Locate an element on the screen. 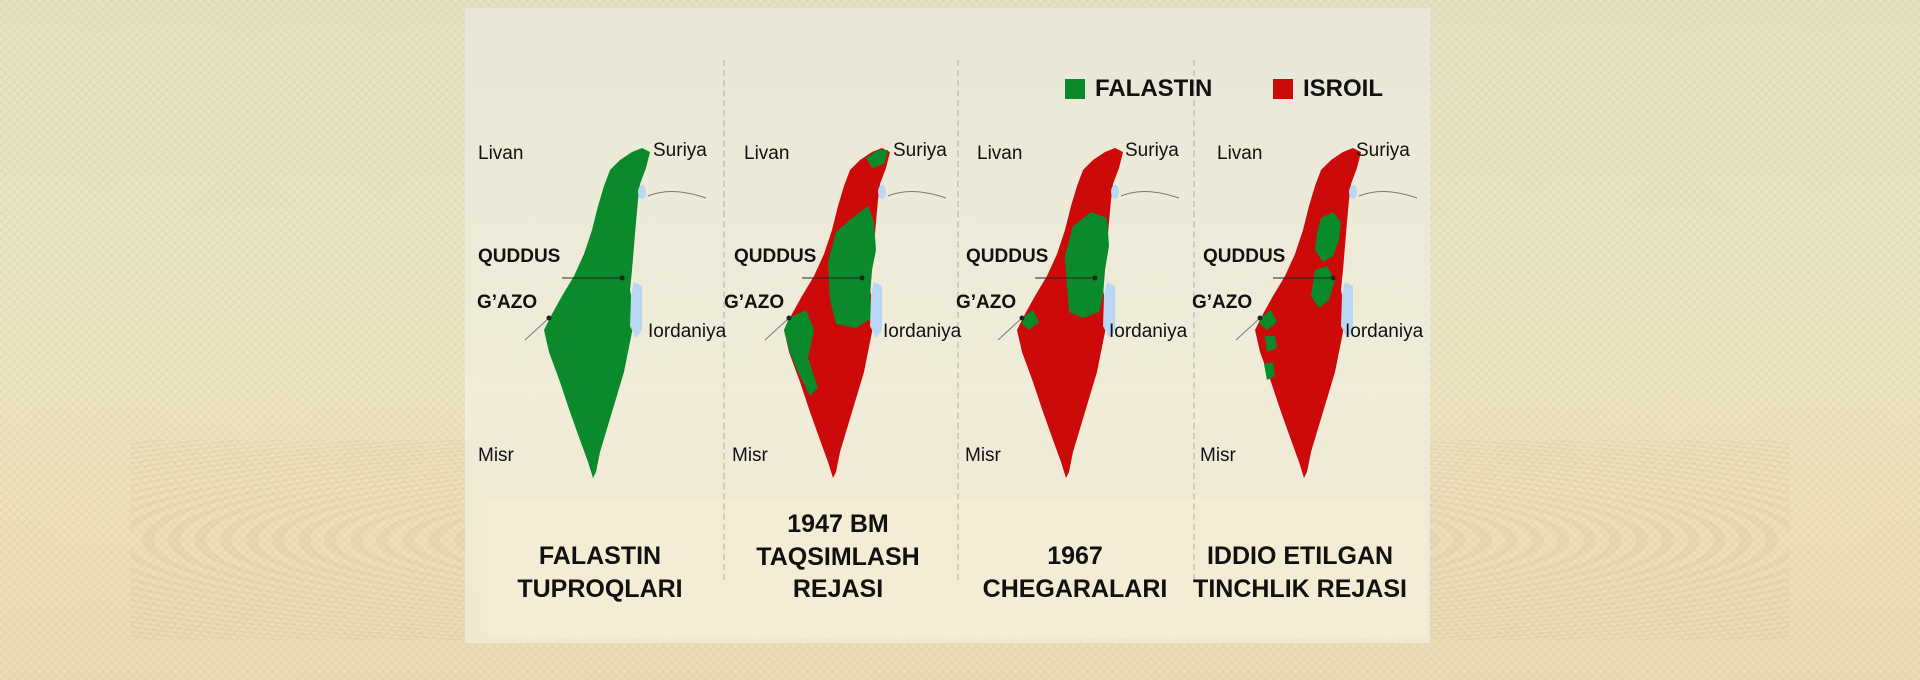 Image resolution: width=1920 pixels, height=680 pixels. palestine-swatch is located at coordinates (1075, 89).